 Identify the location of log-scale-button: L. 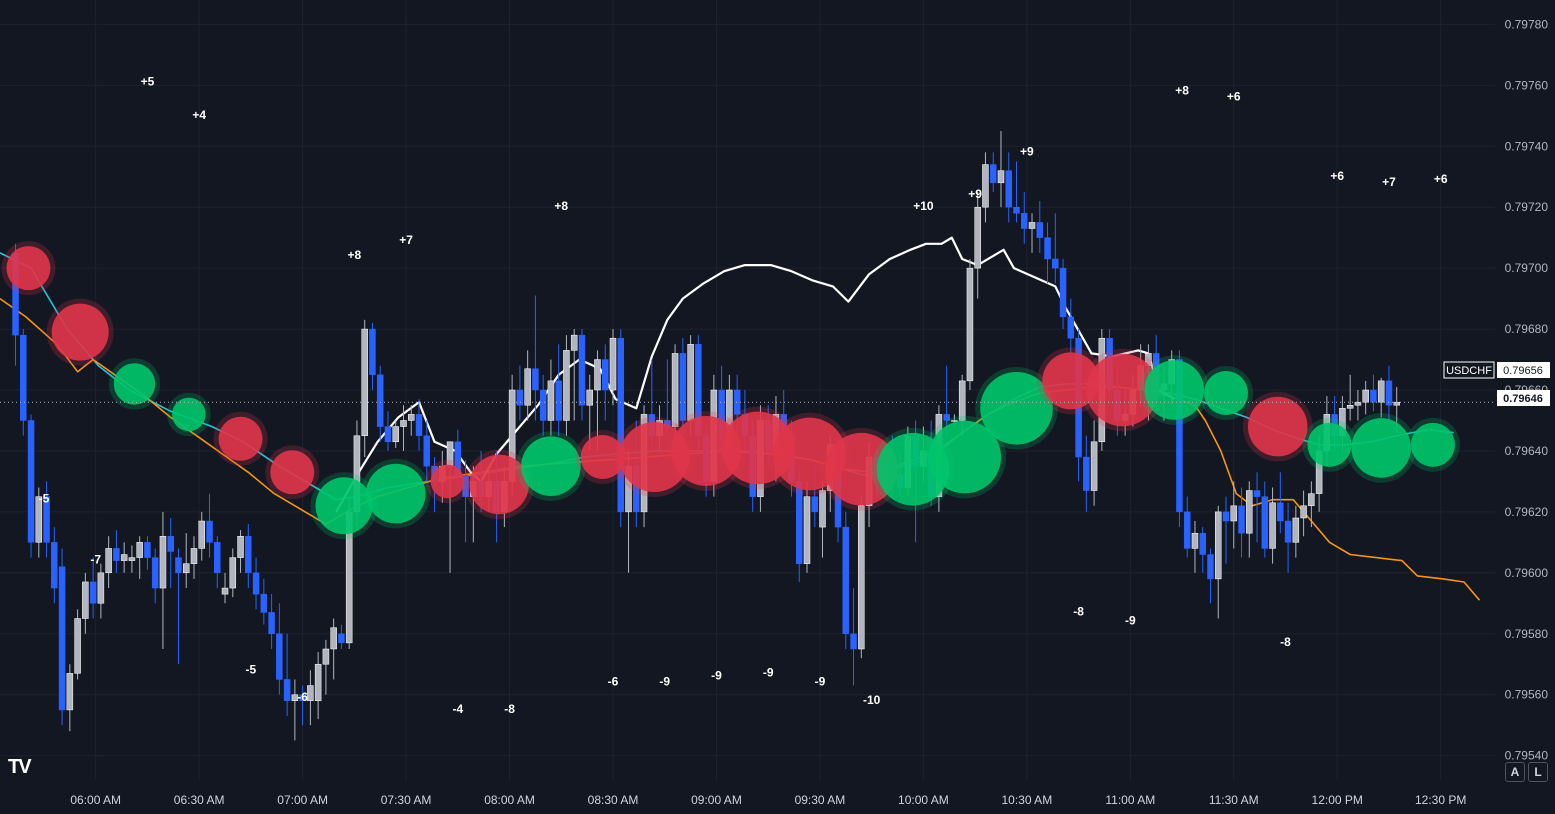
(1538, 772).